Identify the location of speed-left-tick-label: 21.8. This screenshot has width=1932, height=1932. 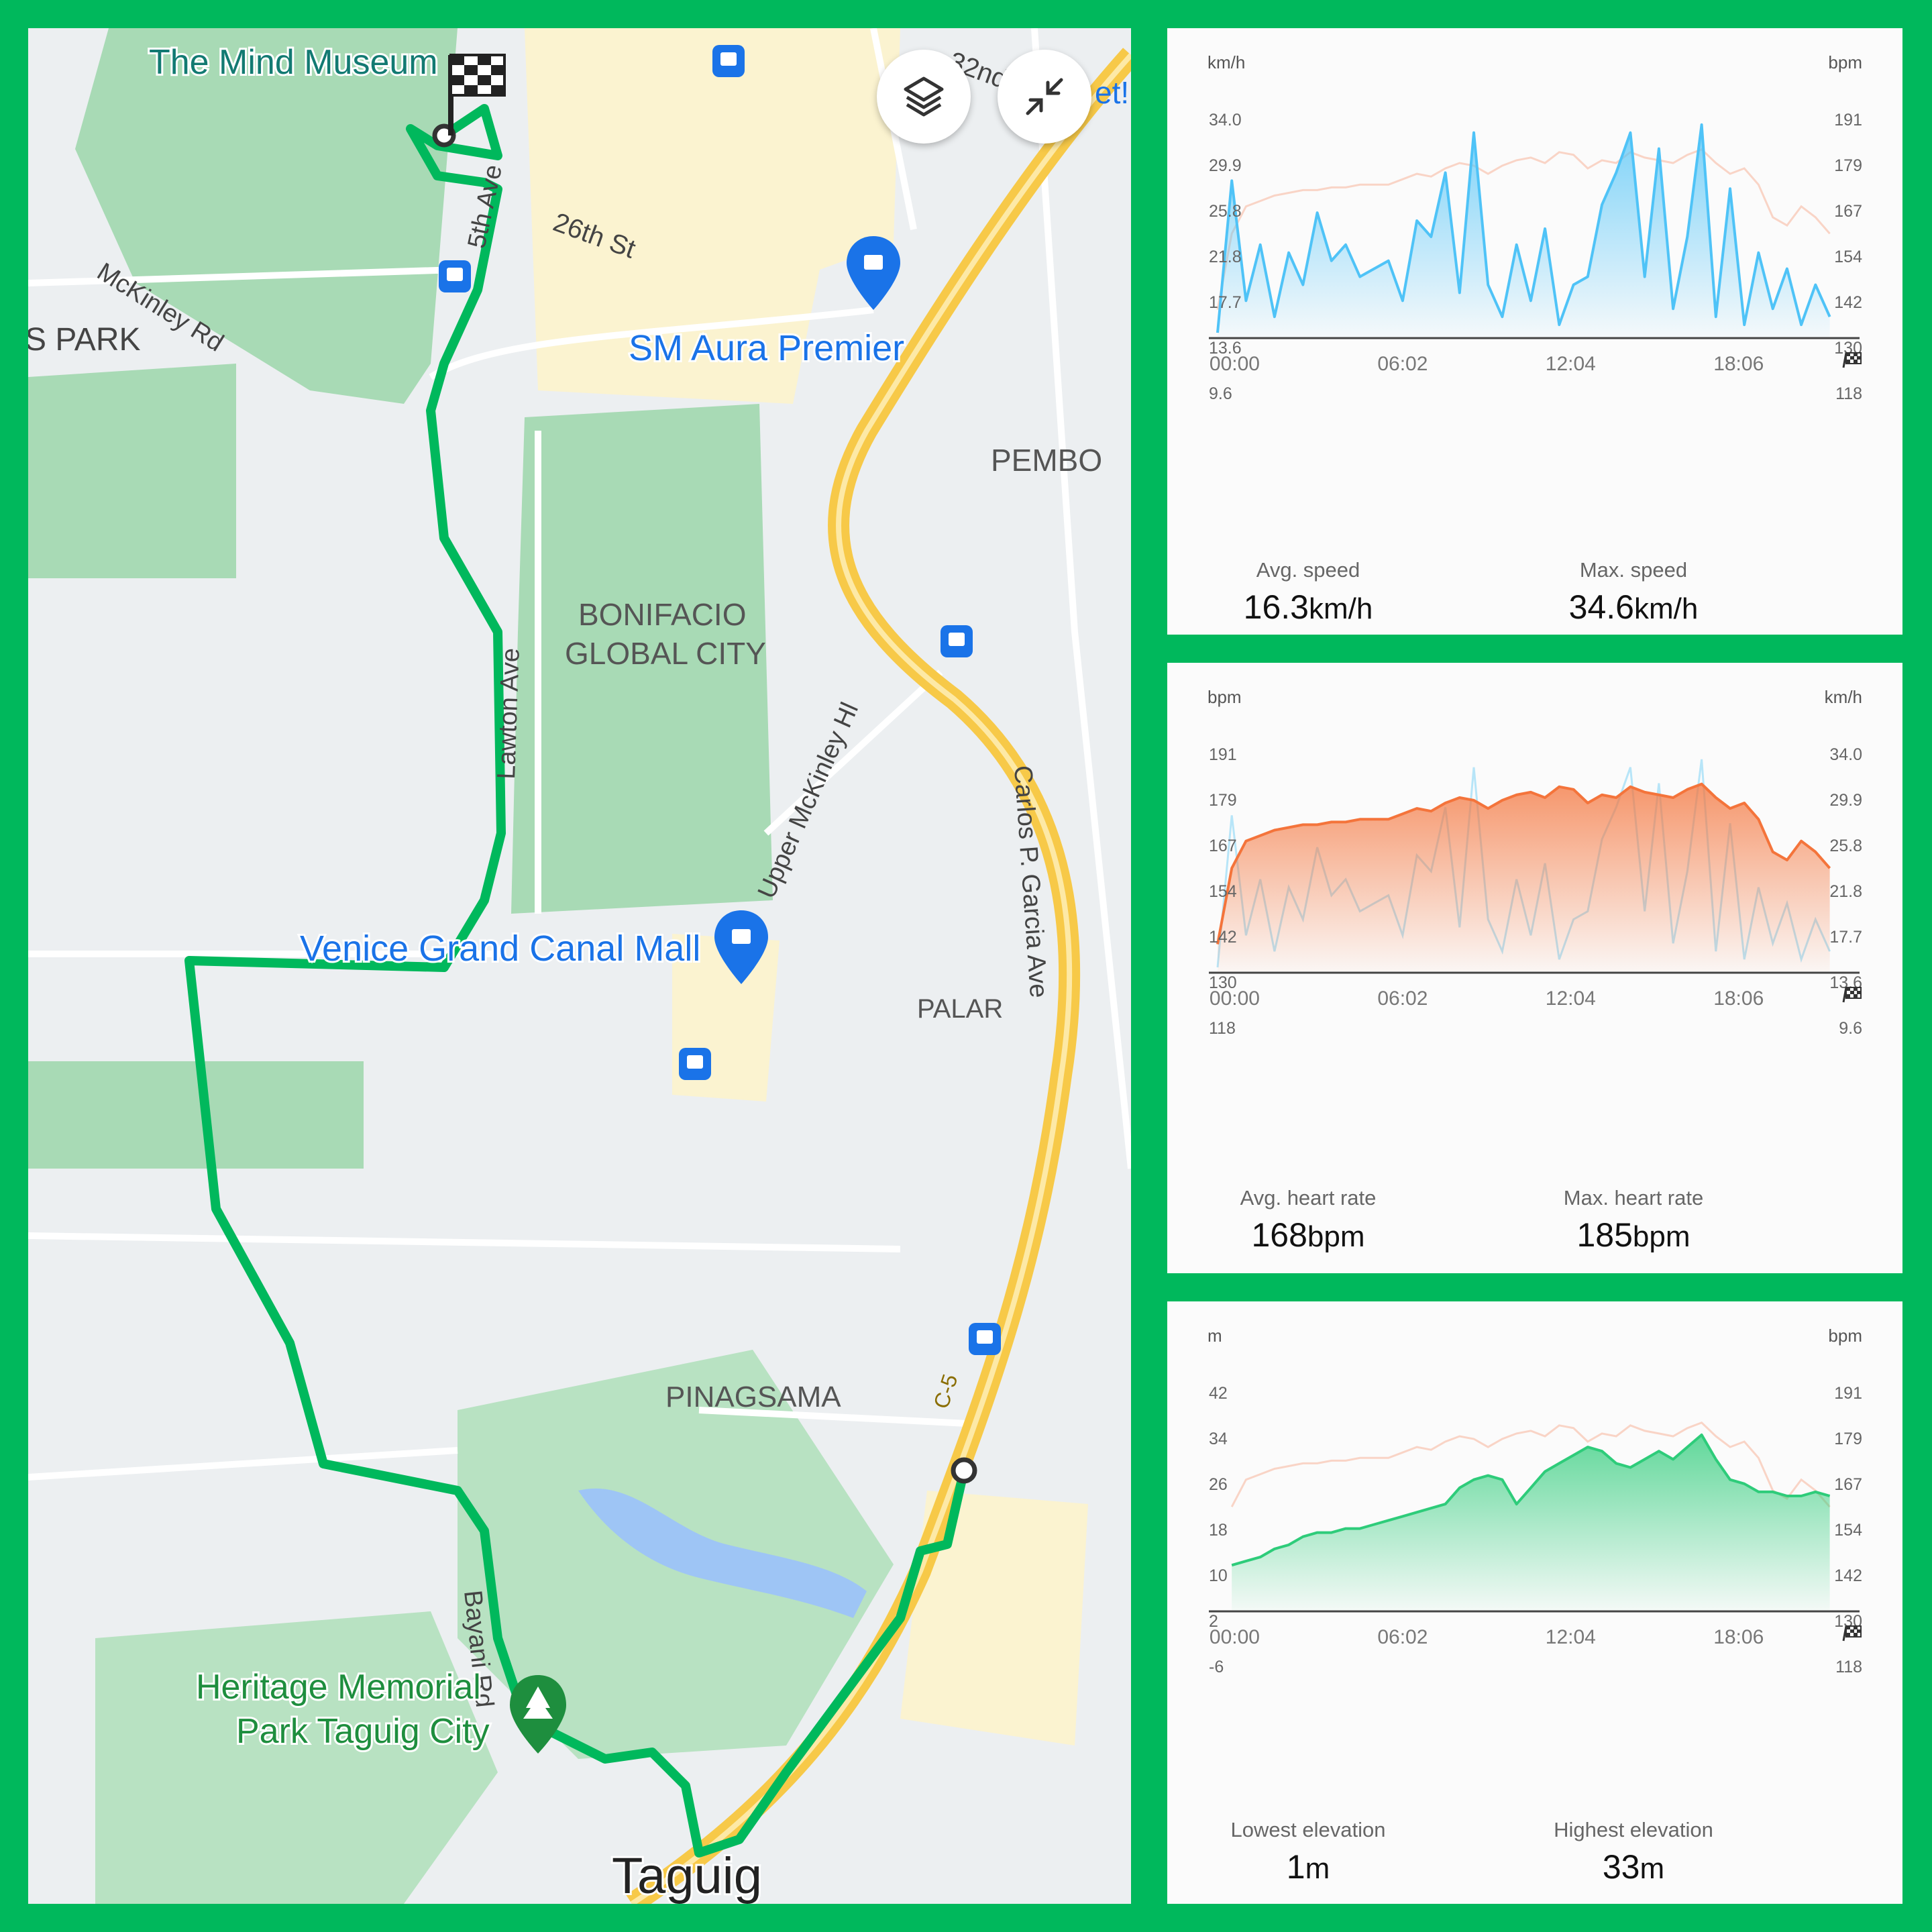
(1225, 257).